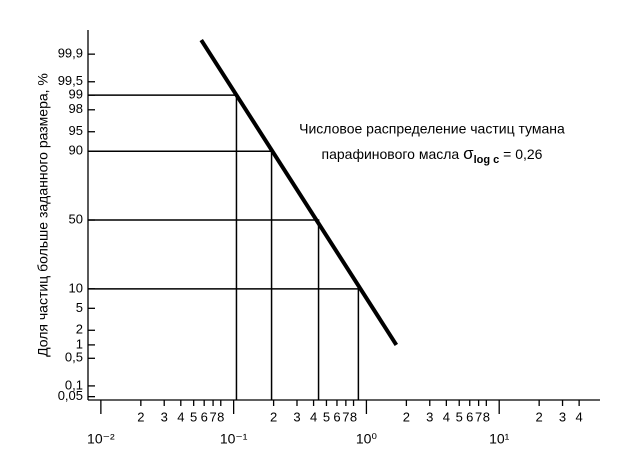 Image resolution: width=620 pixels, height=463 pixels. I want to click on y-tick-label: 99,5, so click(70, 80).